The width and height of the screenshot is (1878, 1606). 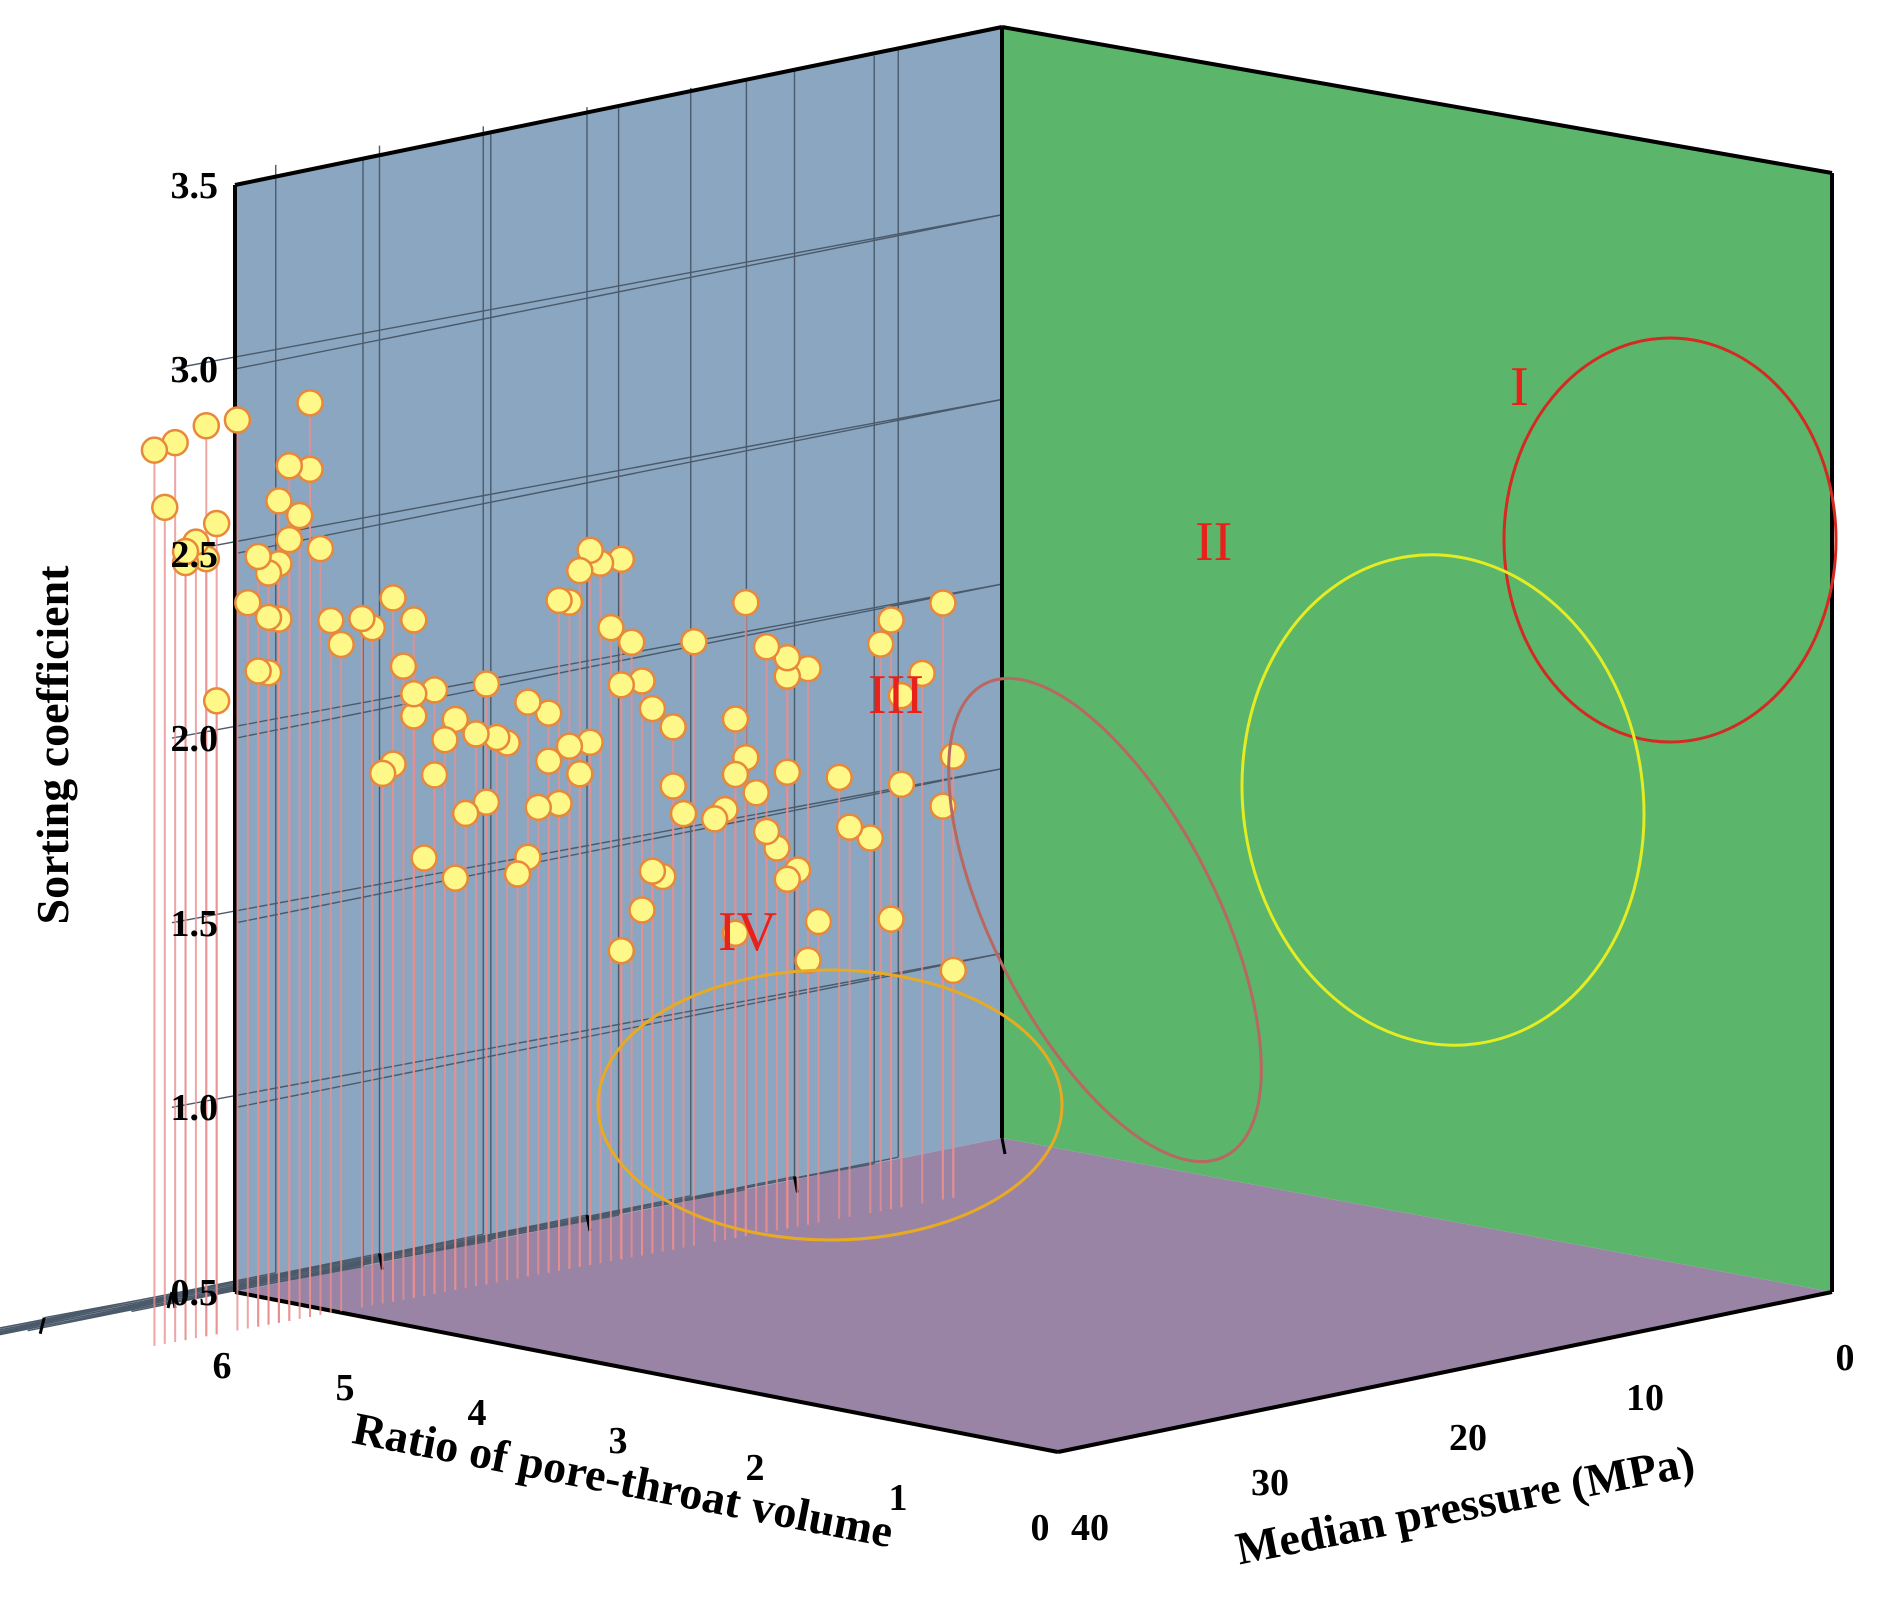 What do you see at coordinates (195, 370) in the screenshot?
I see `z-tick-label: 3.0` at bounding box center [195, 370].